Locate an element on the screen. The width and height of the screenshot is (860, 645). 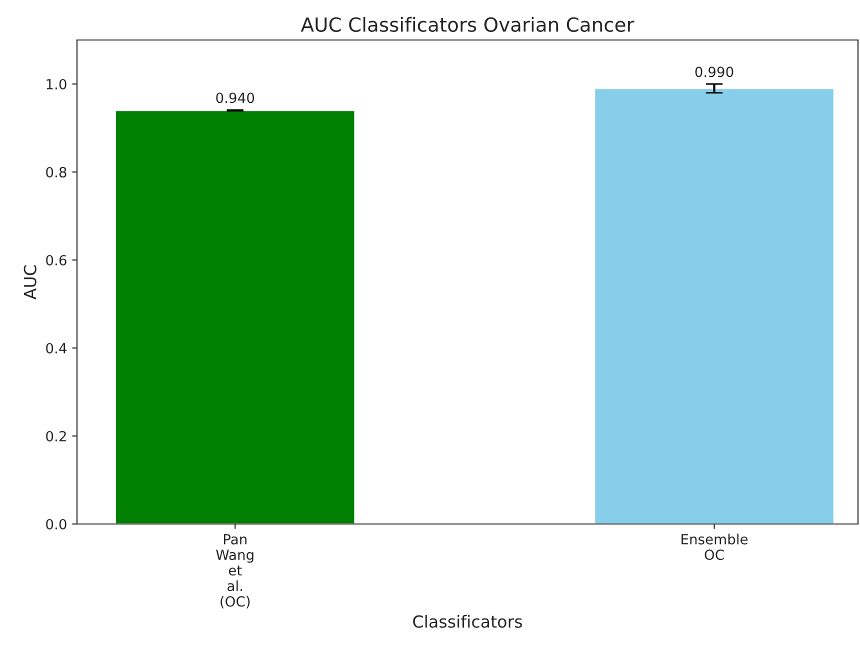
x-axis-title: Classificators is located at coordinates (467, 621).